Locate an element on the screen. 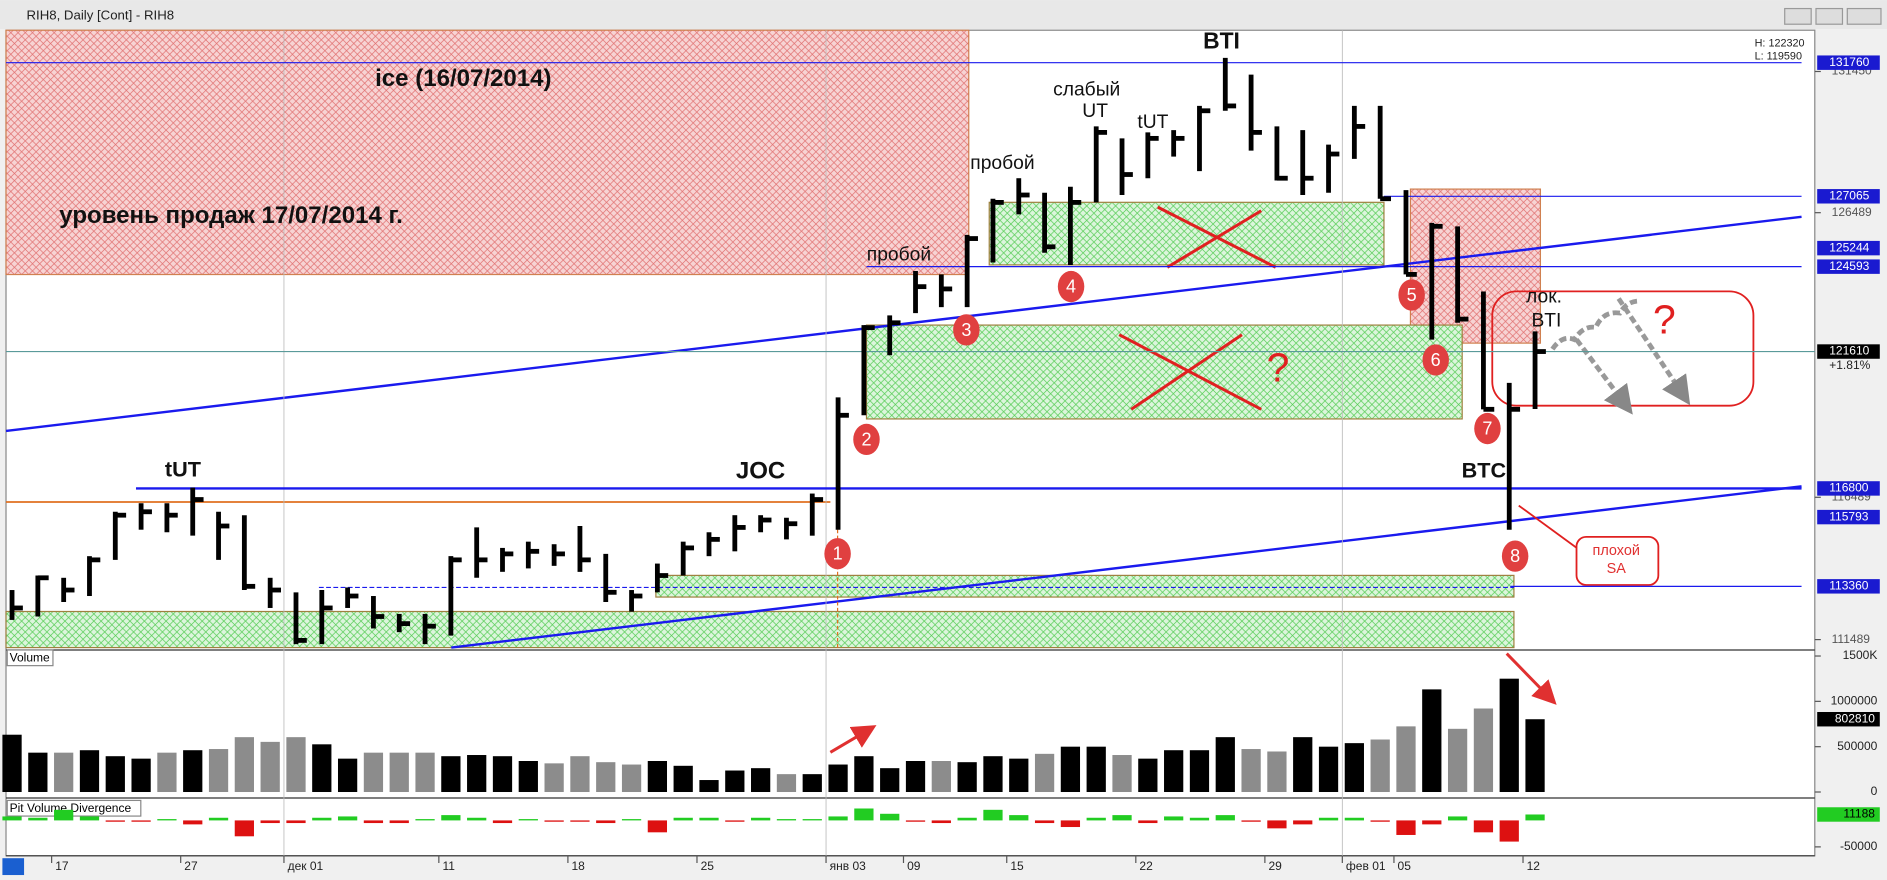 The image size is (1887, 880). title-bar is located at coordinates (943, 15).